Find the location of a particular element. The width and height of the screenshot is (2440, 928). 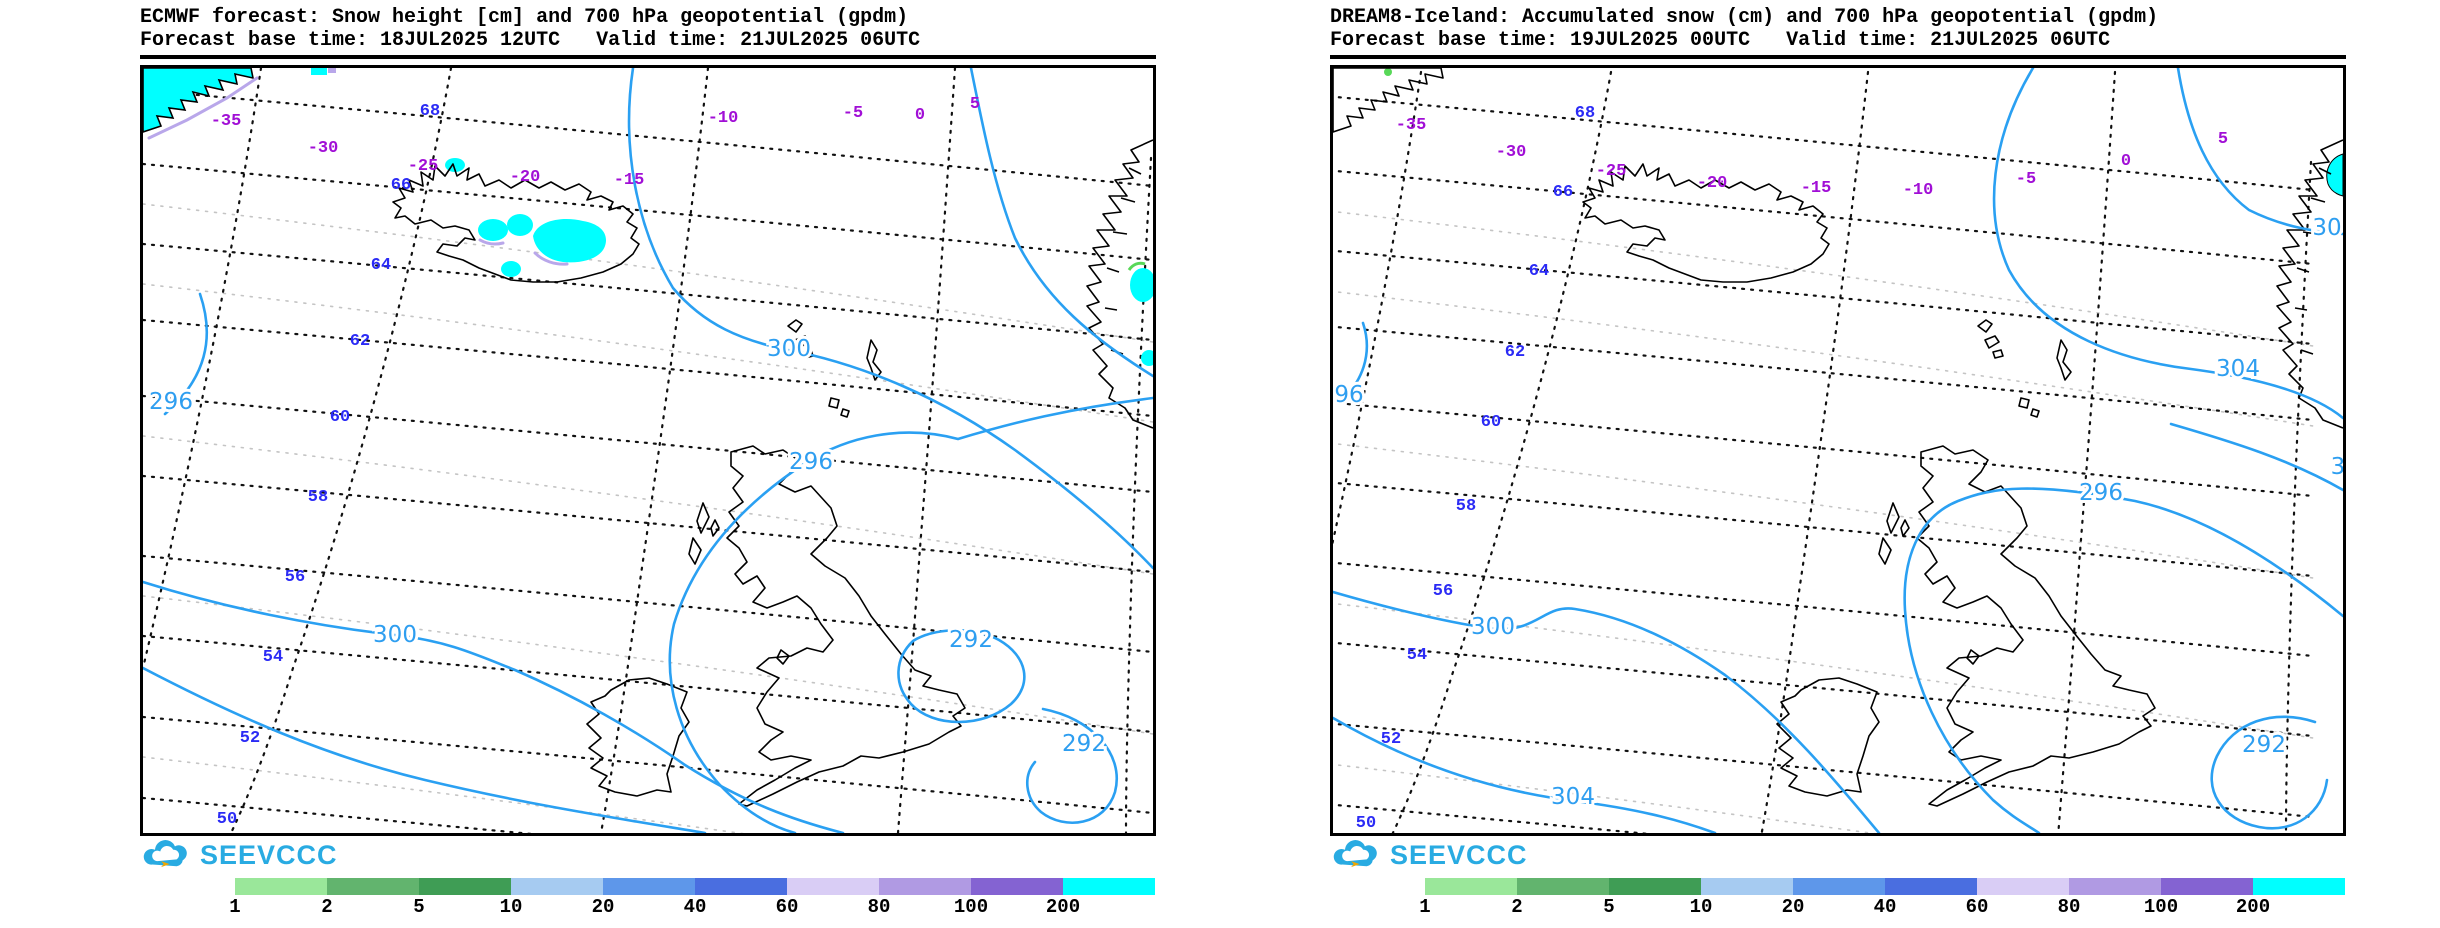

snow-cover-areas is located at coordinates (648, 217).